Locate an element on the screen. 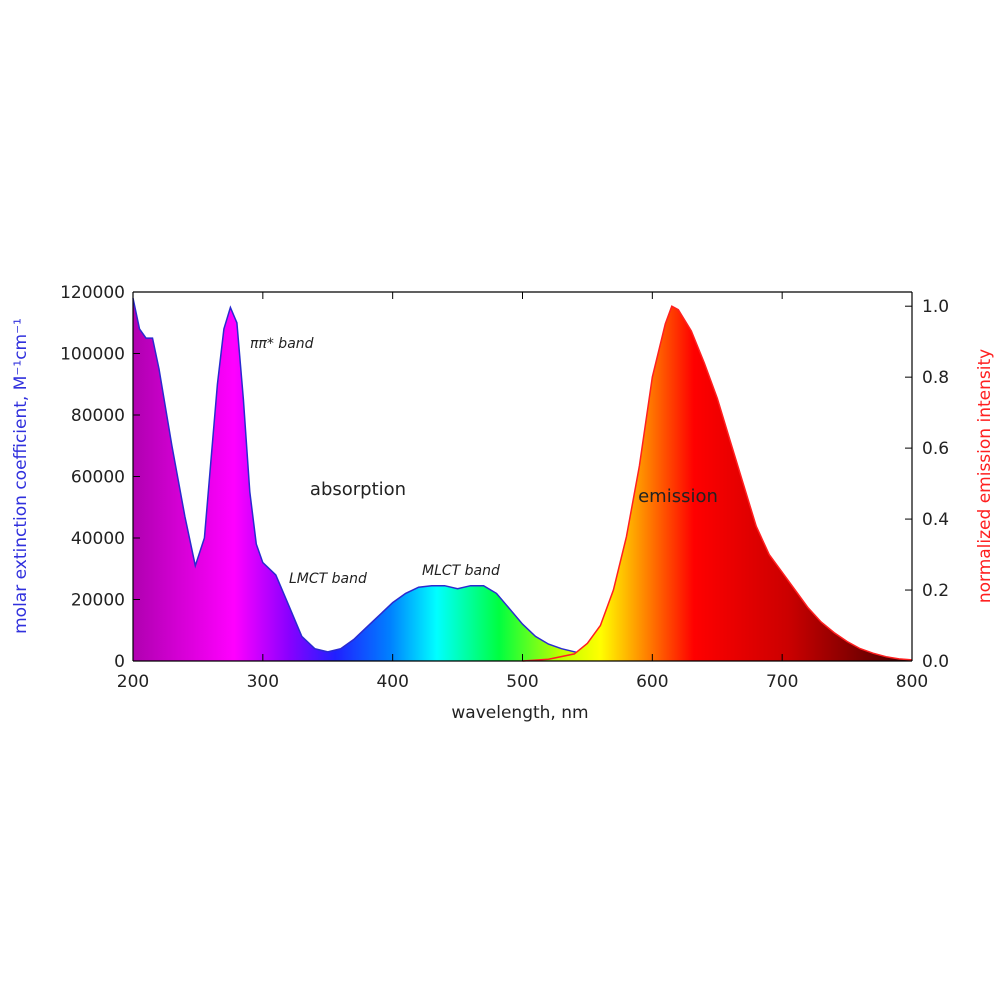  x-axis-label: wavelength, nm is located at coordinates (519, 713).